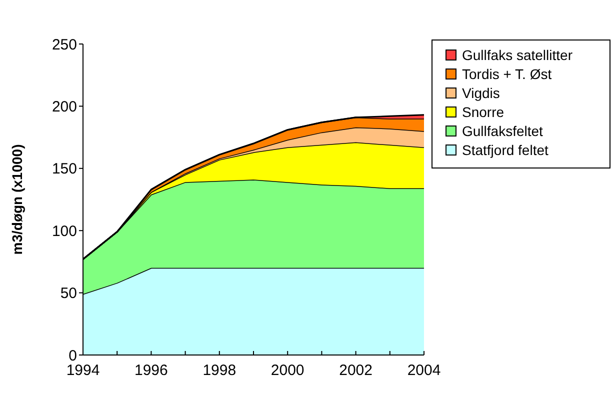 The height and width of the screenshot is (419, 616). I want to click on x-tick-label: 2000, so click(287, 370).